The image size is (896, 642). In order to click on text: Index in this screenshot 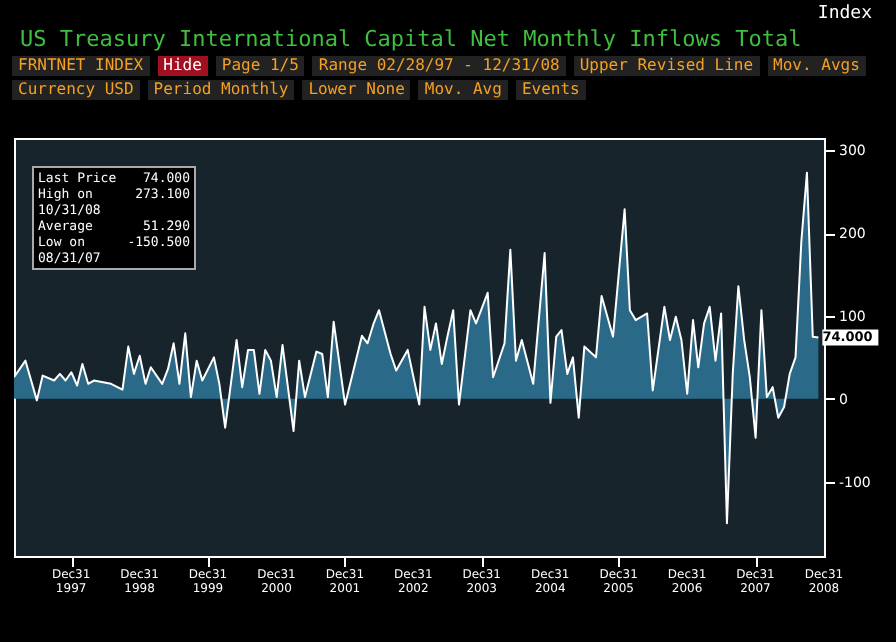, I will do `click(844, 14)`.